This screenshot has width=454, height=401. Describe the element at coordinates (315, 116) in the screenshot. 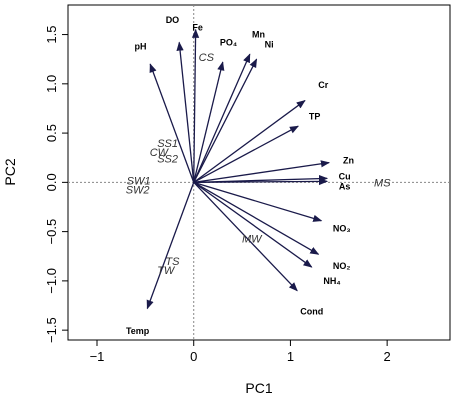

I see `variable-label: TP` at that location.